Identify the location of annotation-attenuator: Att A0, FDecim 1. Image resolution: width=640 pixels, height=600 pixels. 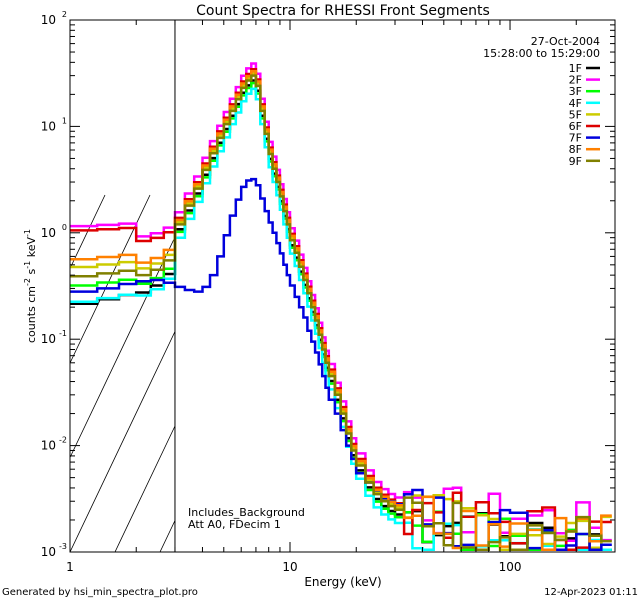
(234, 524).